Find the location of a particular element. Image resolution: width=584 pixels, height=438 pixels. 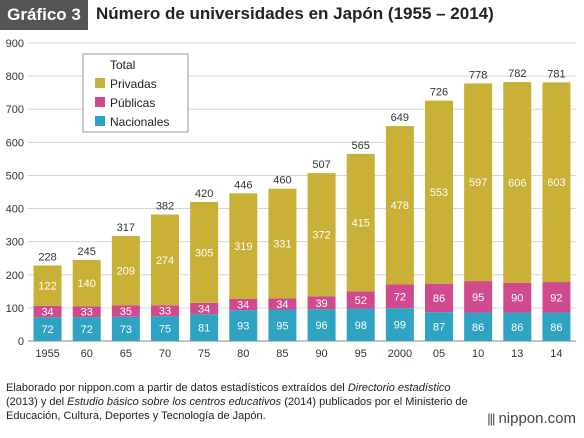

y-tick-label: 700 is located at coordinates (15, 110).